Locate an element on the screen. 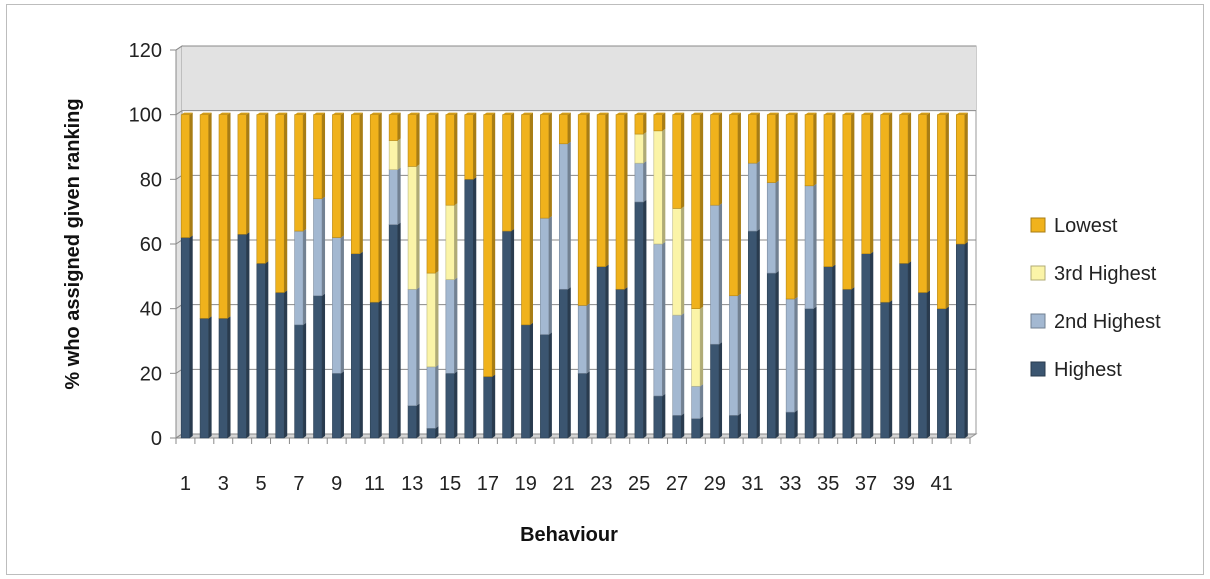  bar-3rd-highest-12-side is located at coordinates (399, 154).